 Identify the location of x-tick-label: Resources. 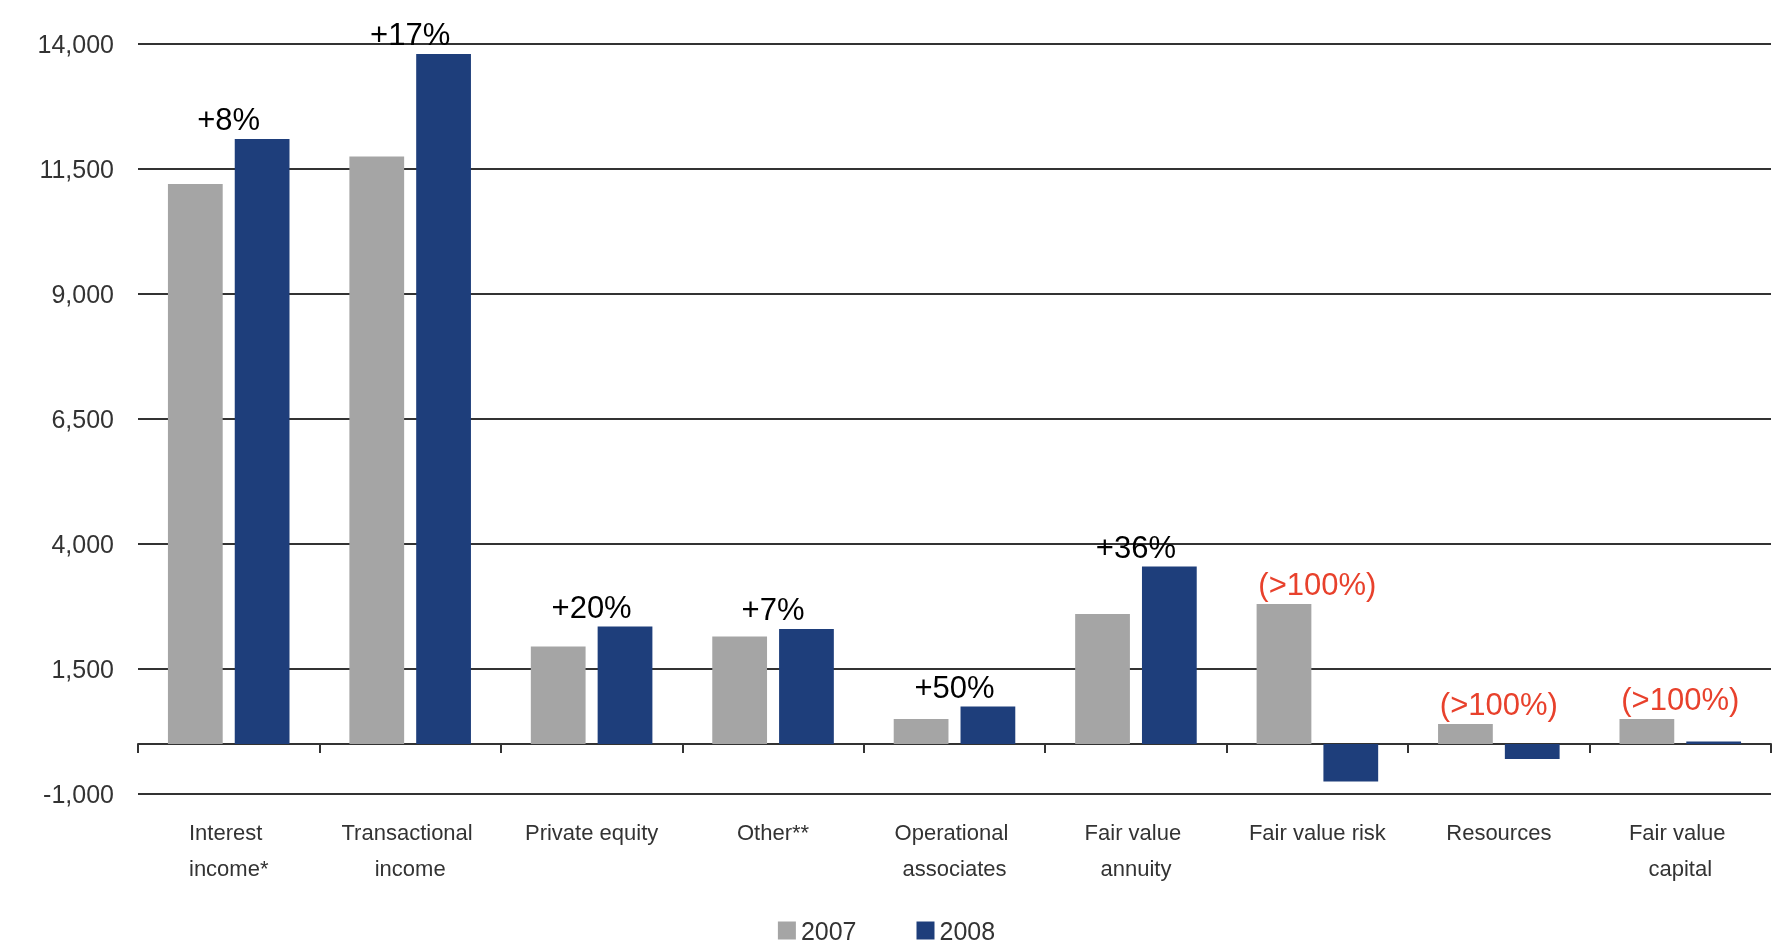
(1499, 832).